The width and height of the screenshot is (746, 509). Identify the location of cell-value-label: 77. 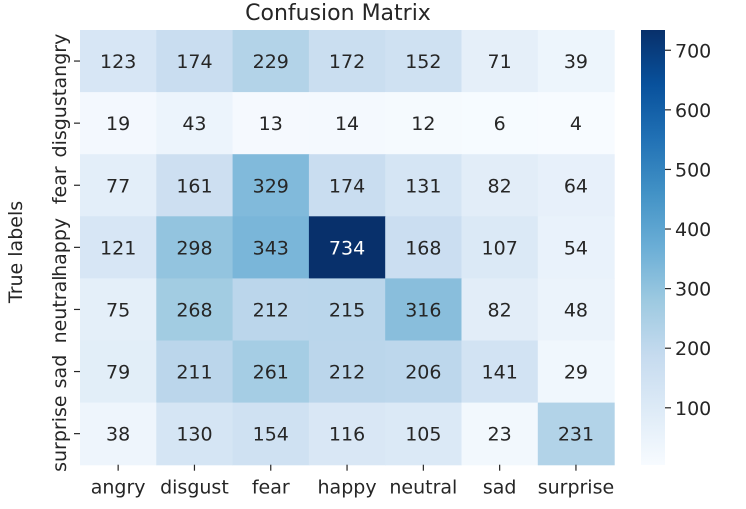
(118, 186).